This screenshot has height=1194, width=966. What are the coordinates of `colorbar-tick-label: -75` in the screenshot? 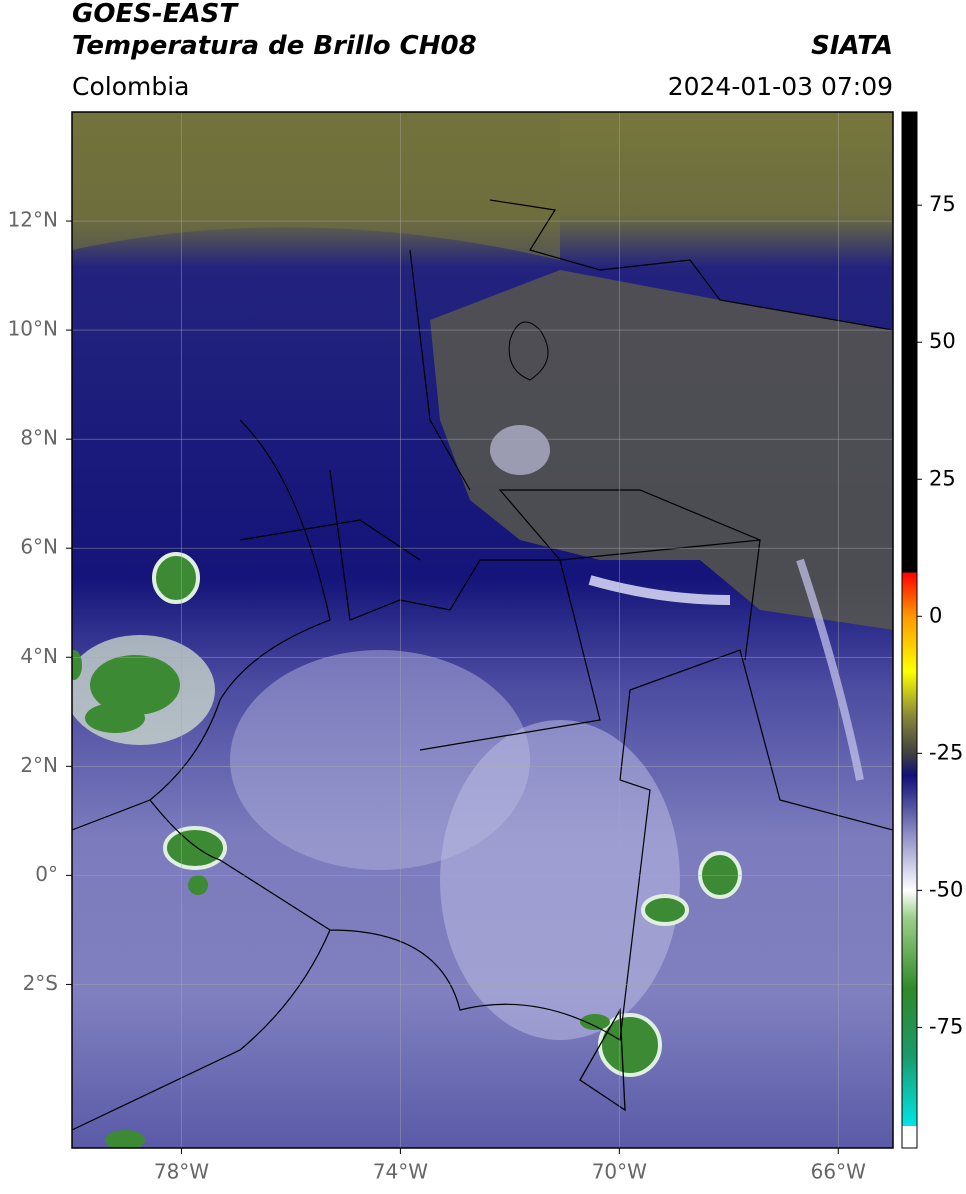 It's located at (946, 1026).